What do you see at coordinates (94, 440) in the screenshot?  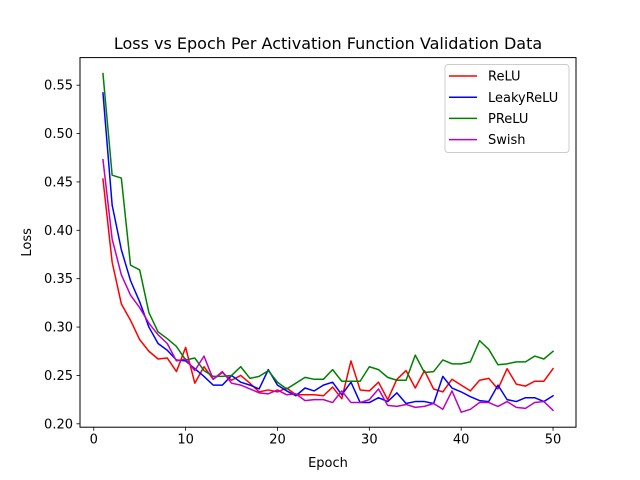 I see `x-tick-label: 0` at bounding box center [94, 440].